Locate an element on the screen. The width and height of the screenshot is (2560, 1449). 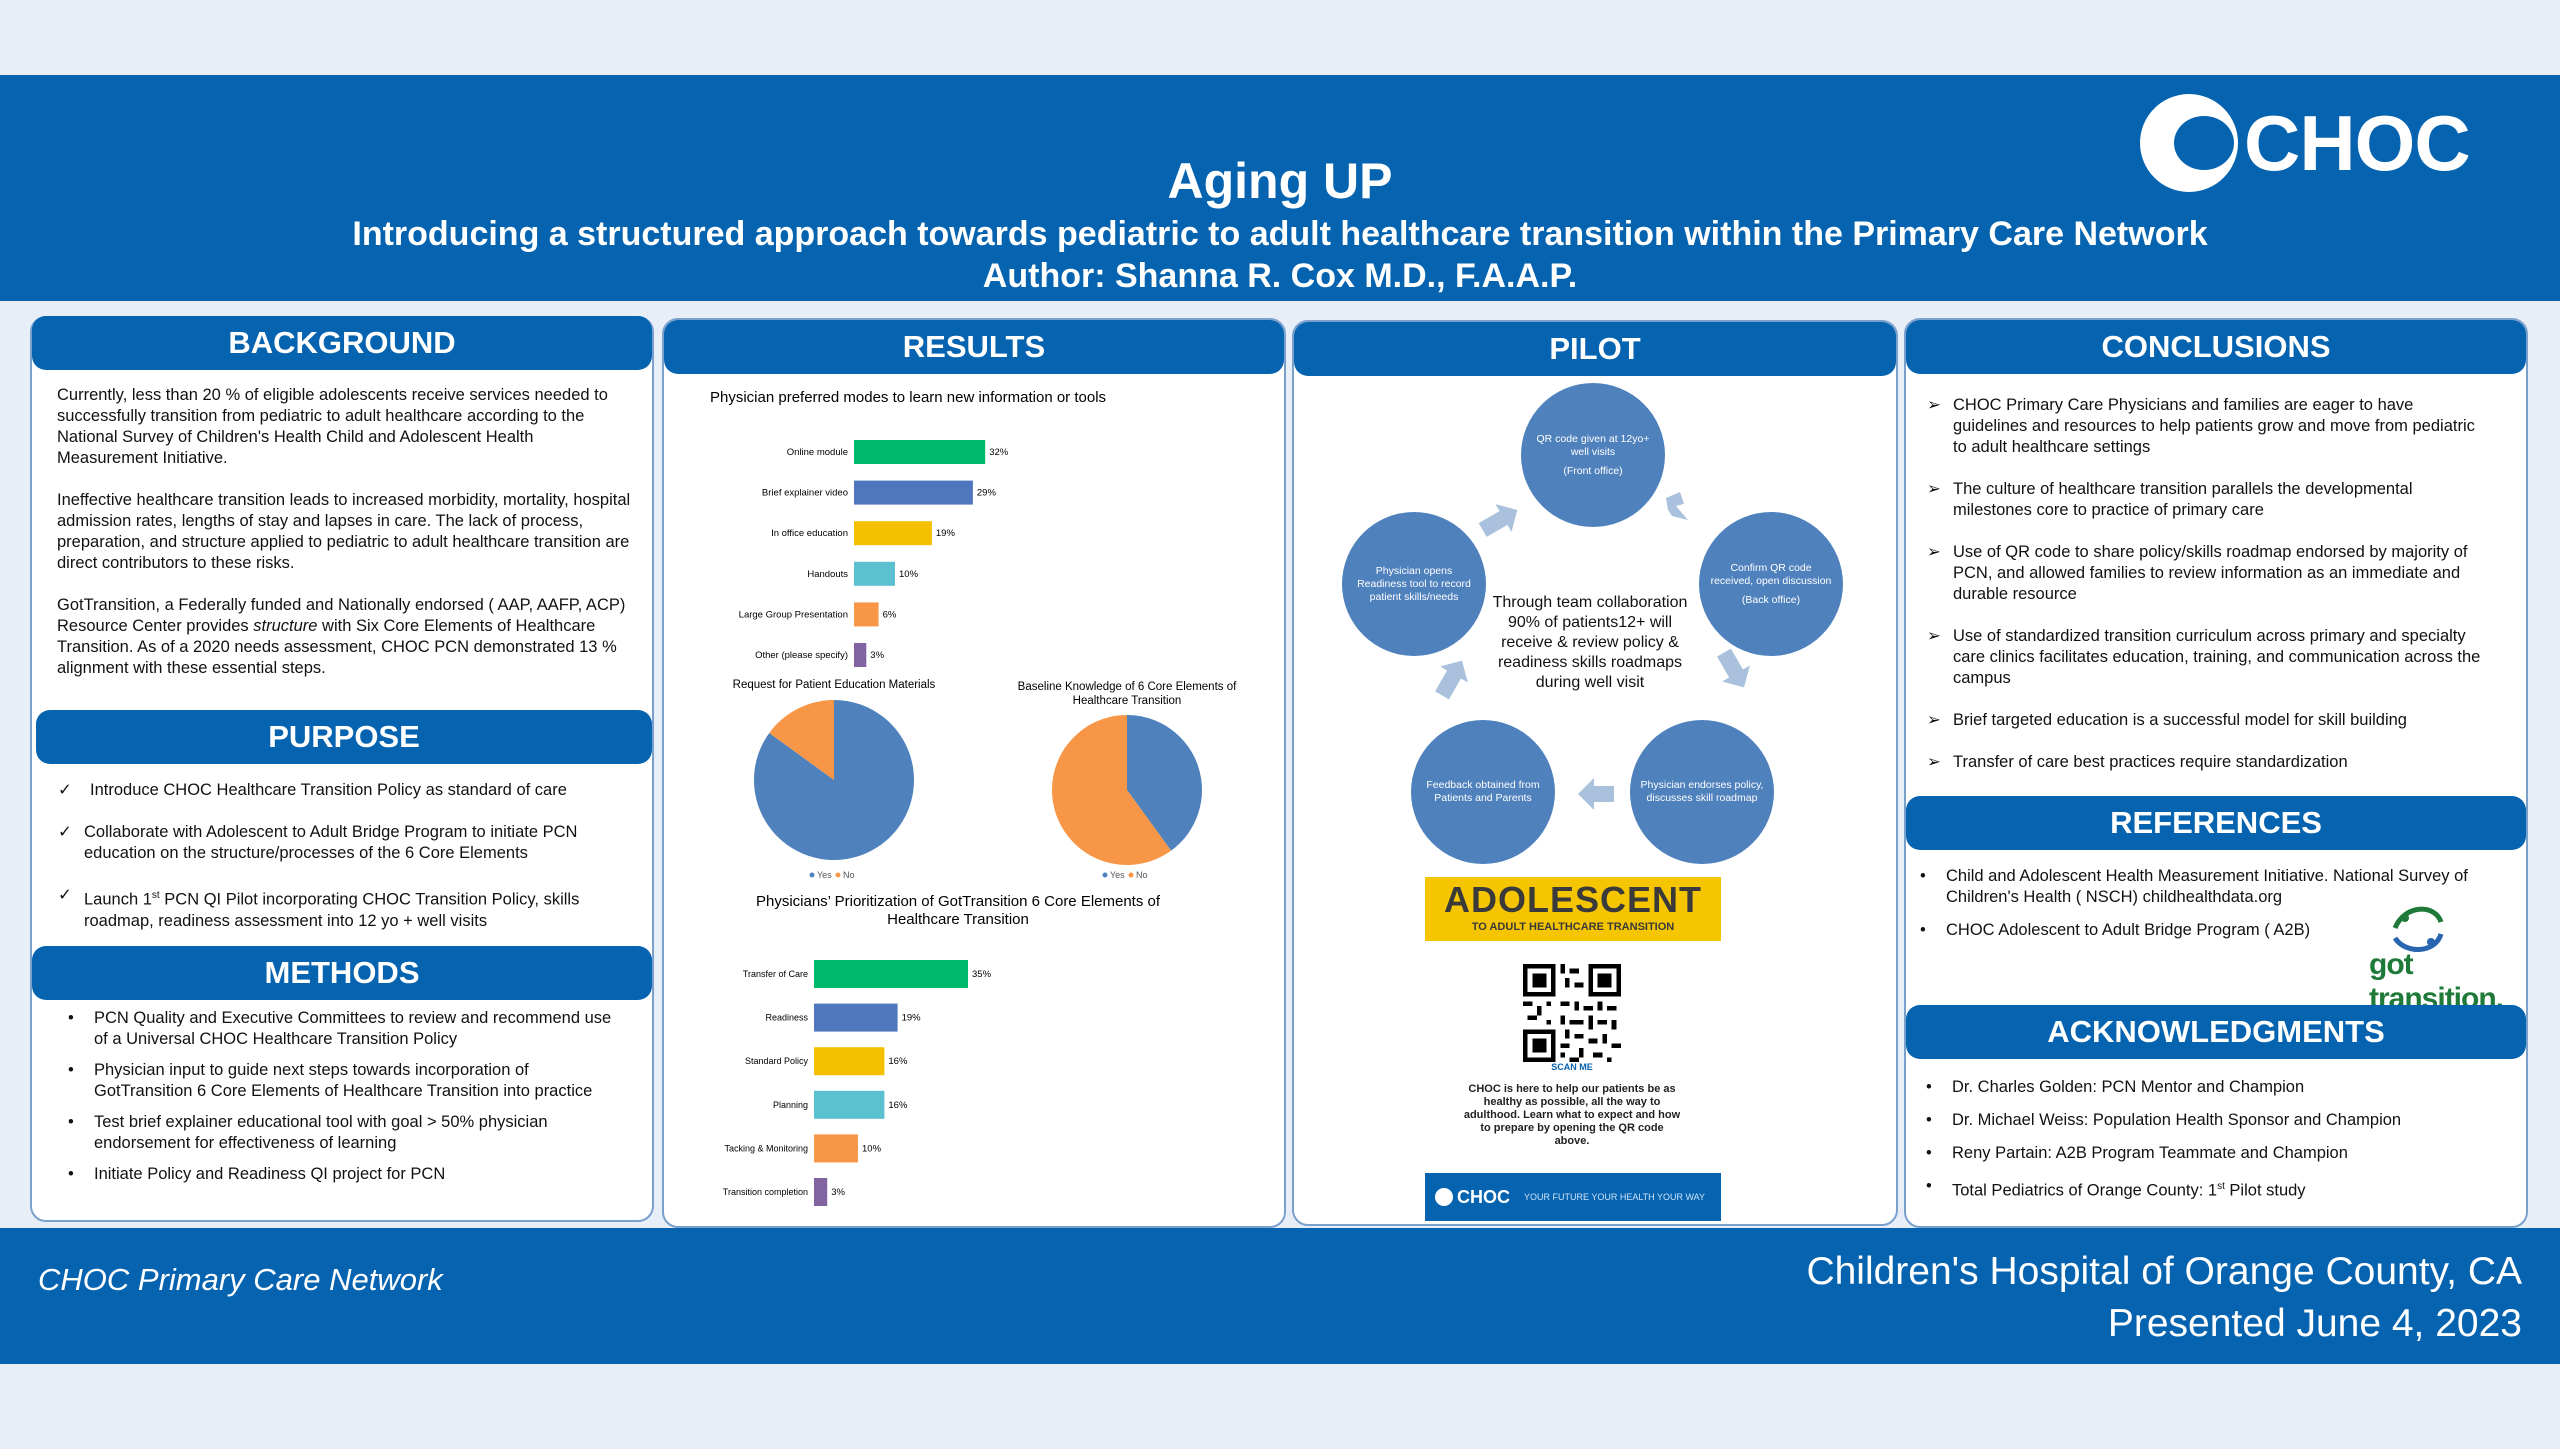
acknowledgments-heading: ACKNOWLEDGMENTS is located at coordinates (2216, 1032).